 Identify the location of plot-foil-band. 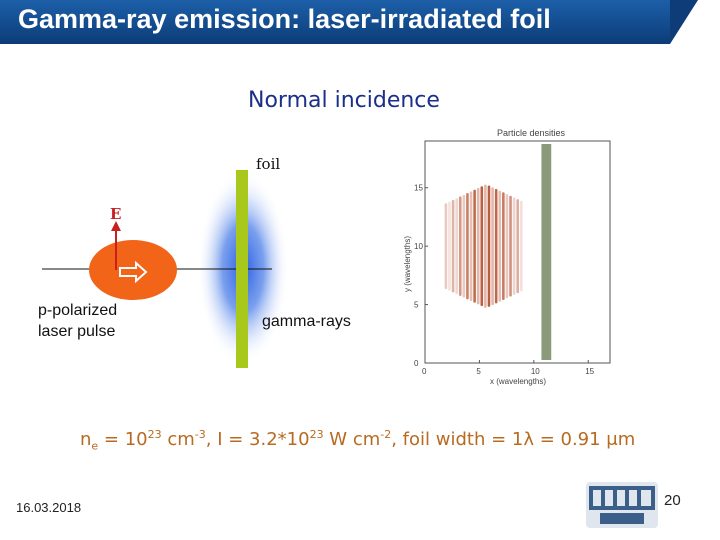
(546, 252).